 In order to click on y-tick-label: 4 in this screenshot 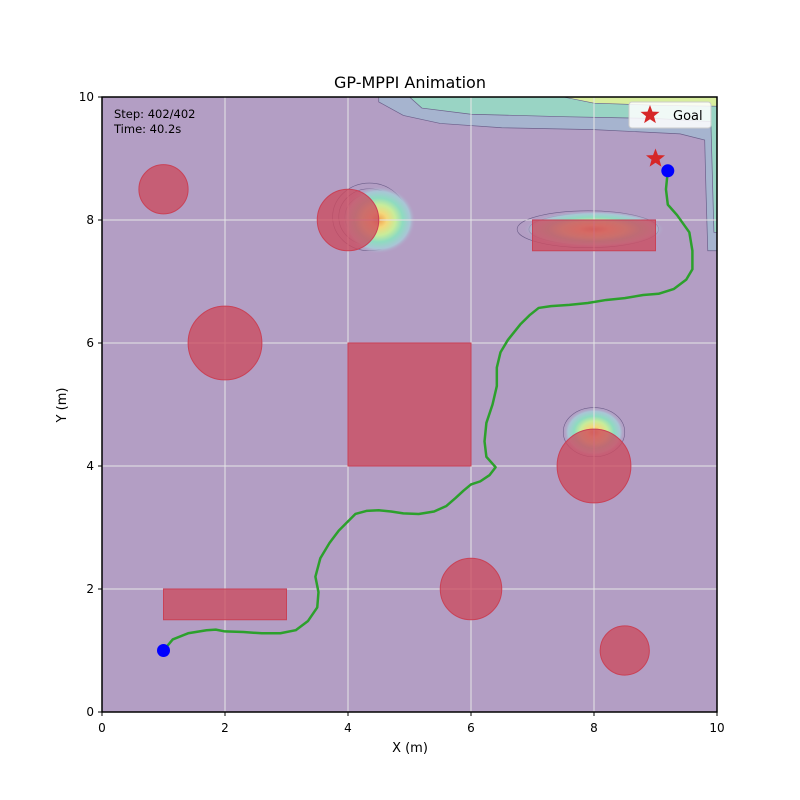, I will do `click(90, 466)`.